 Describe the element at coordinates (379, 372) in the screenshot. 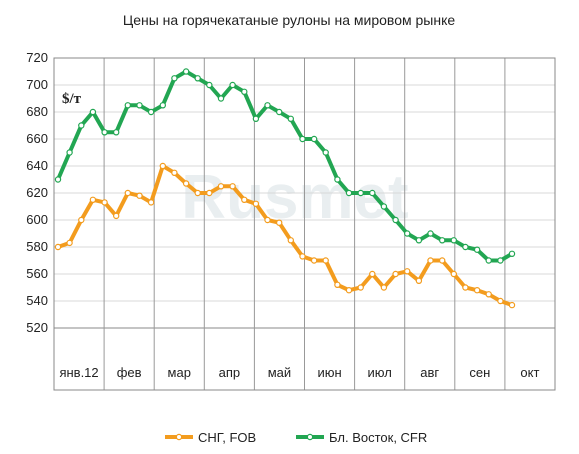

I see `x-tick-label: июл` at that location.